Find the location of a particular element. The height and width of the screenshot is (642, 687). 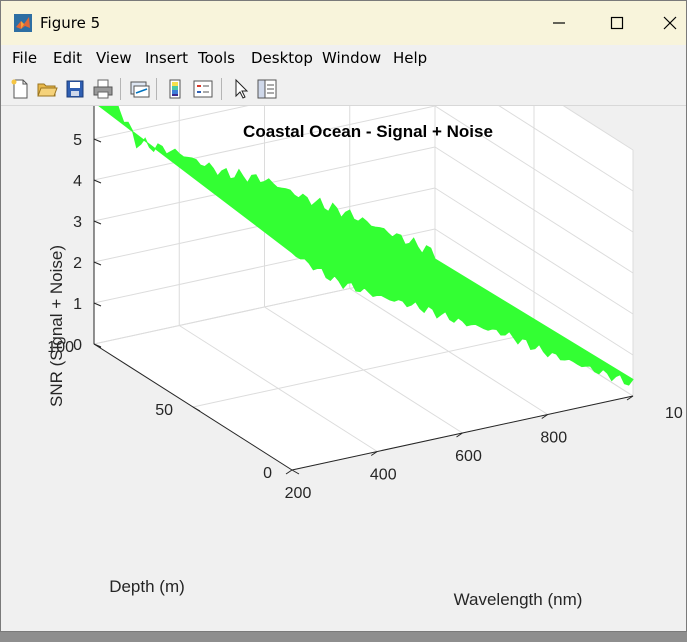

z-tick-label: 4 is located at coordinates (77, 181).